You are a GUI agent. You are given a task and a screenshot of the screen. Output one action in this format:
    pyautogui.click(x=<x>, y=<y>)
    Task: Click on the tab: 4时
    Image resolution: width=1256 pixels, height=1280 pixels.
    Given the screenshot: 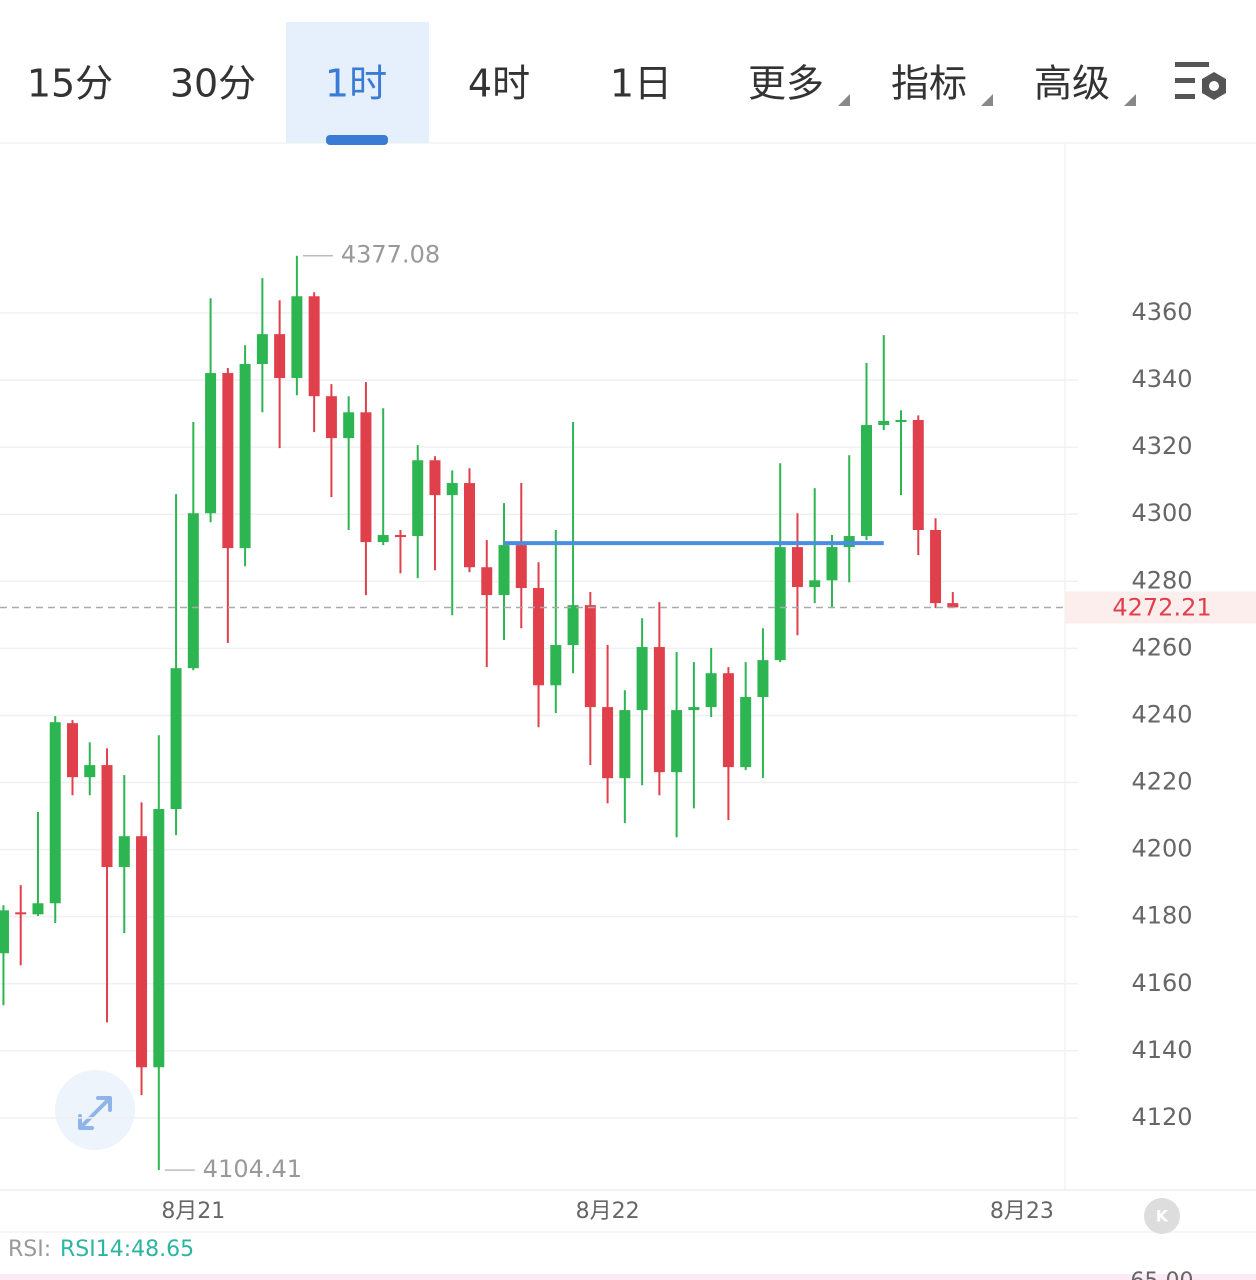 What is the action you would take?
    pyautogui.click(x=499, y=84)
    